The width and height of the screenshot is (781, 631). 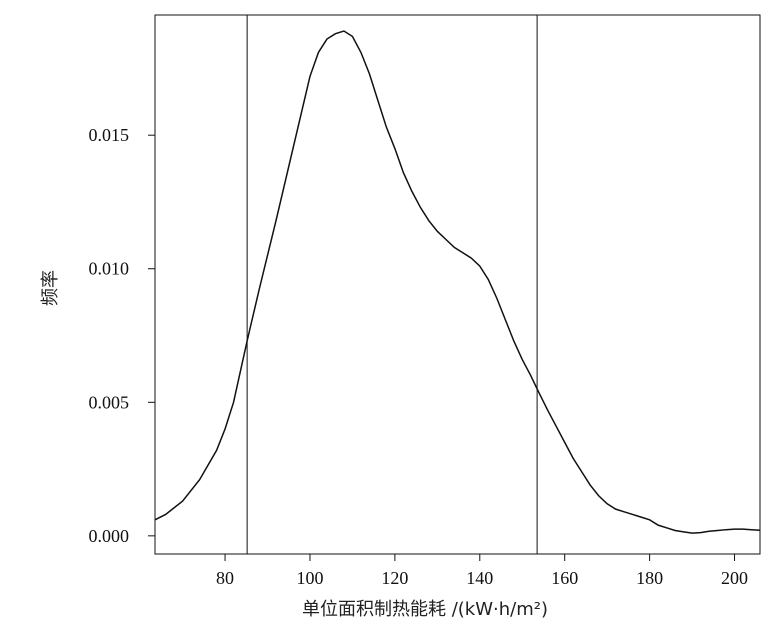 I want to click on y-axis-title: 频率, so click(x=50, y=288).